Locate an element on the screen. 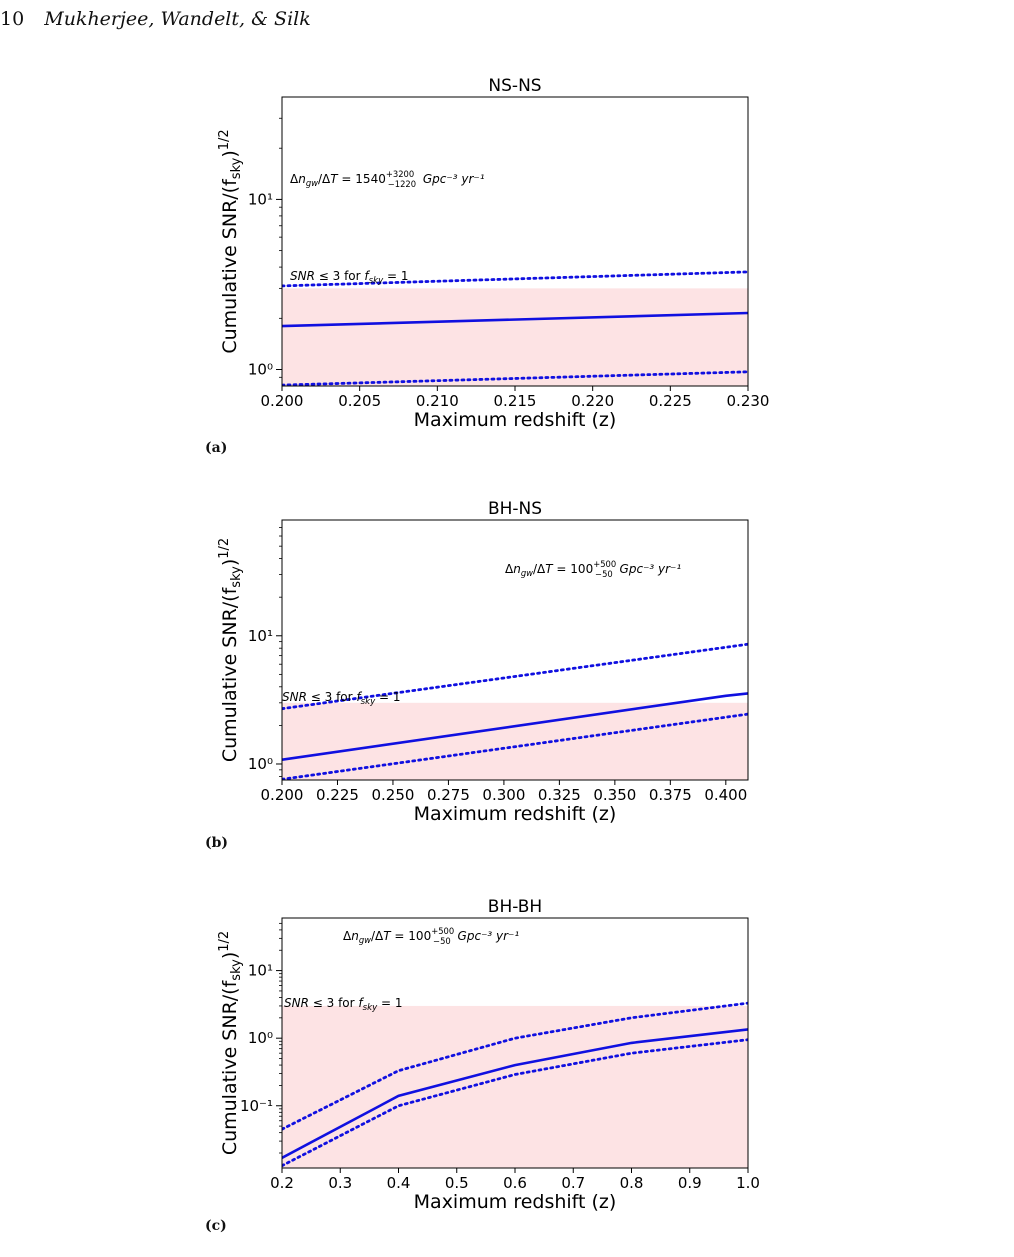 This screenshot has width=1014, height=1257. x-tick-label: 0.210 is located at coordinates (437, 401).